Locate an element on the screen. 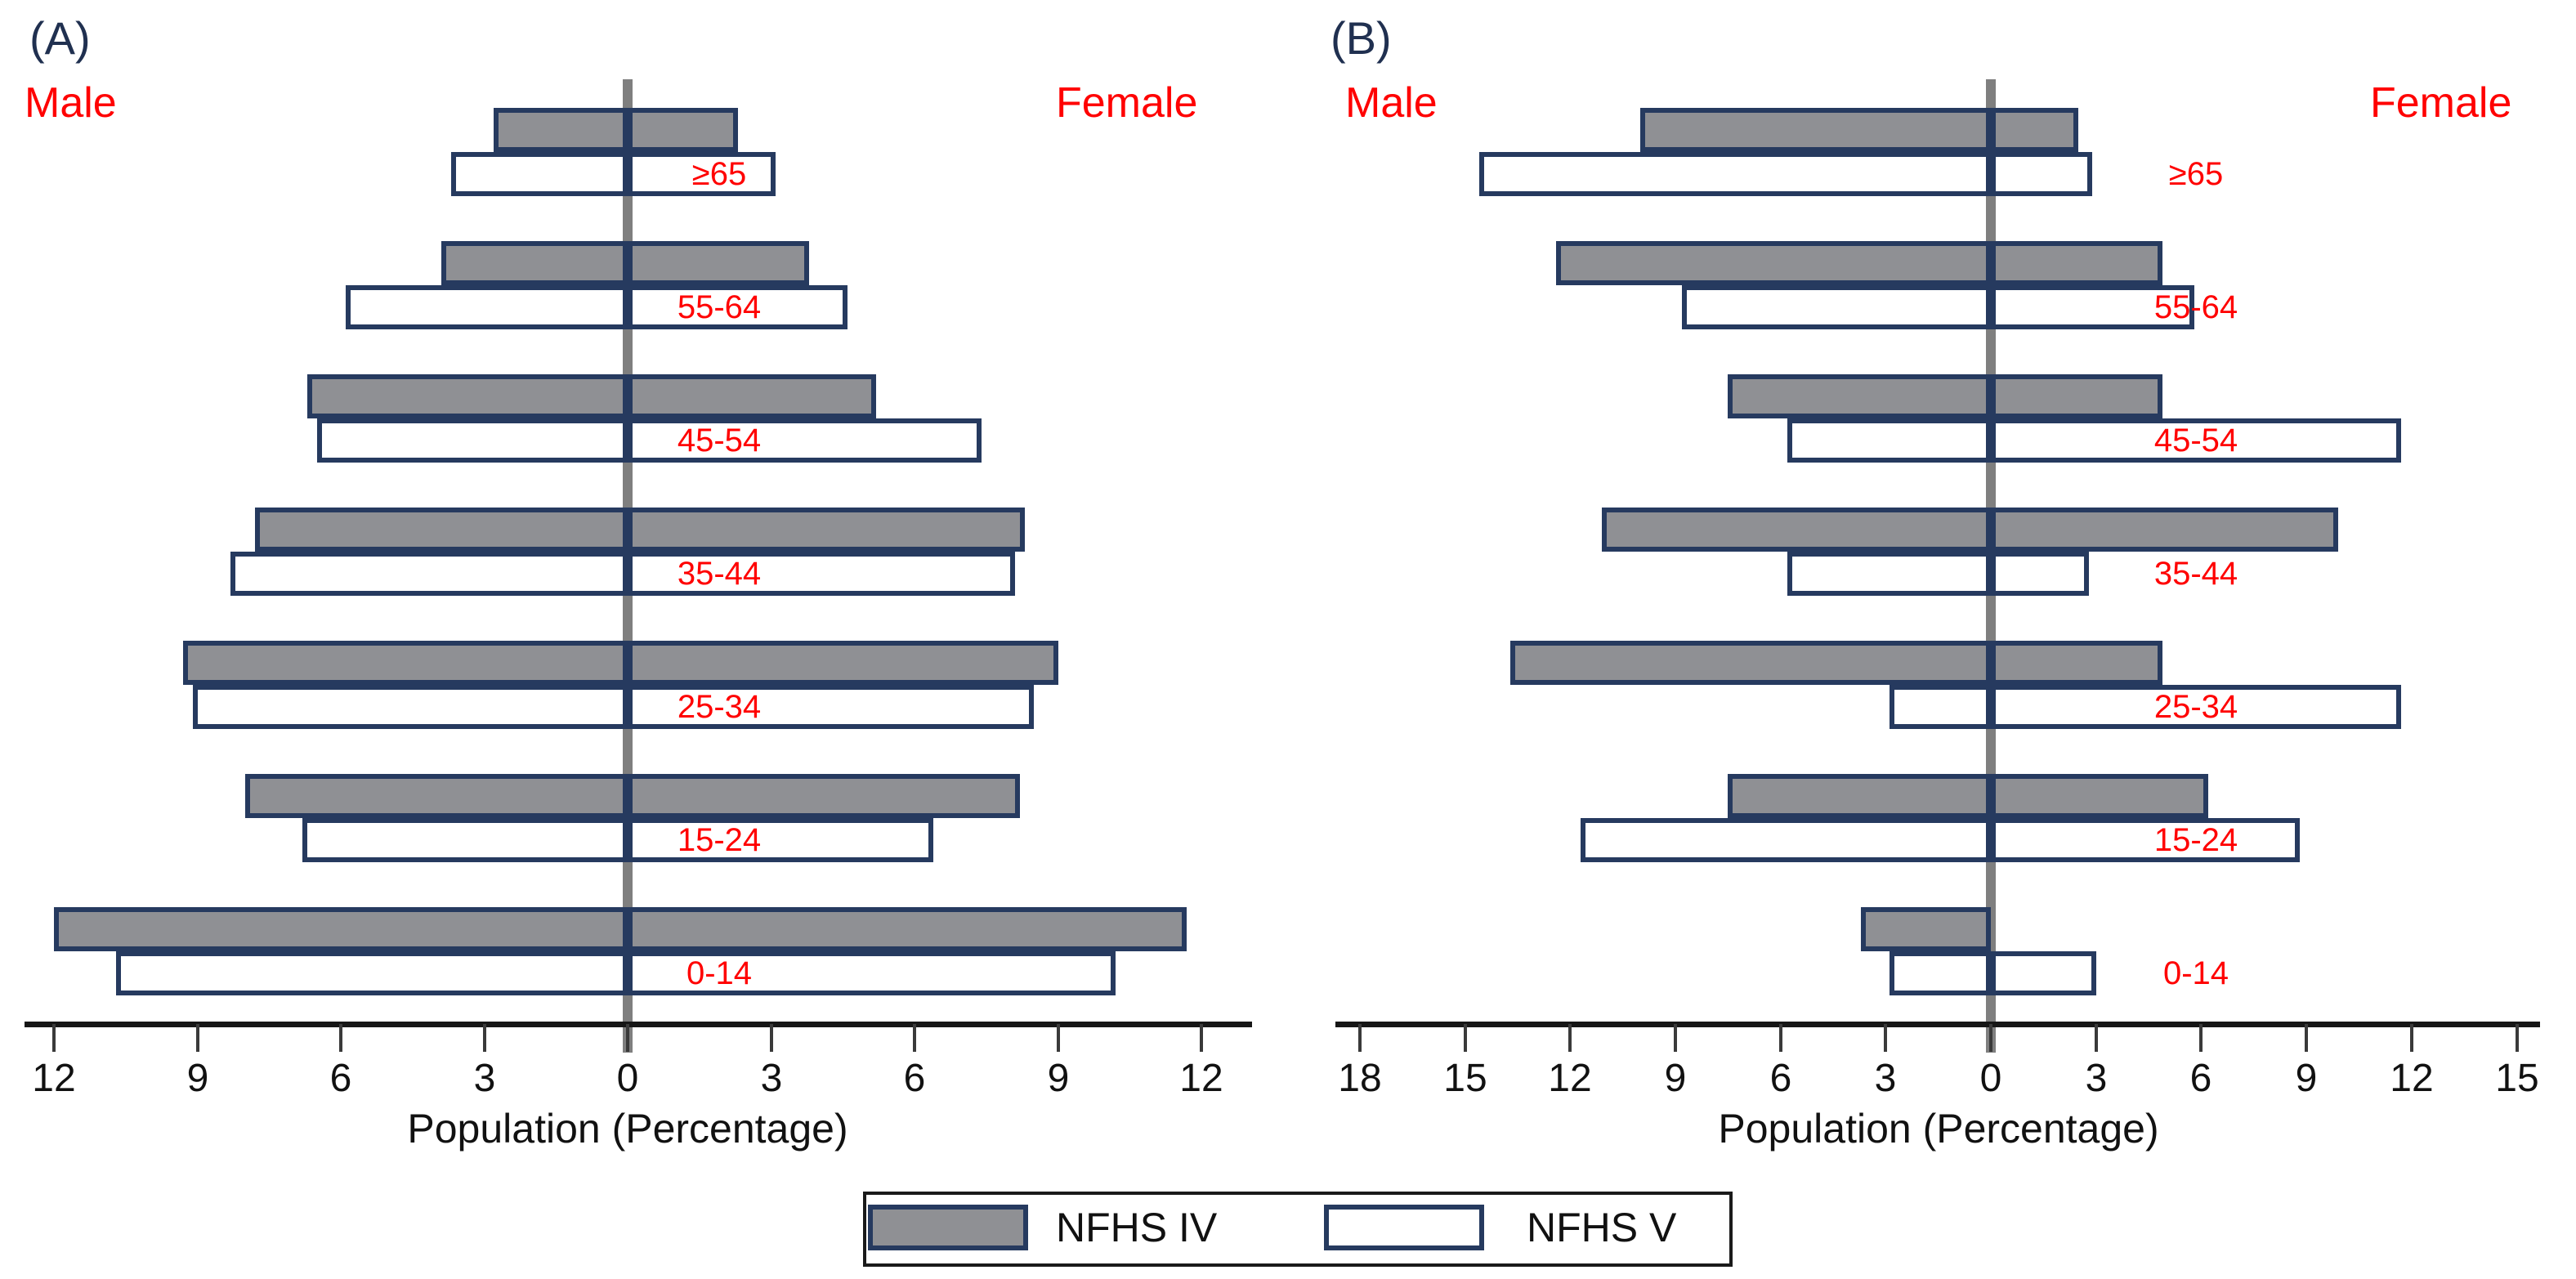 This screenshot has width=2576, height=1279. panel-a-title: (A) is located at coordinates (60, 38).